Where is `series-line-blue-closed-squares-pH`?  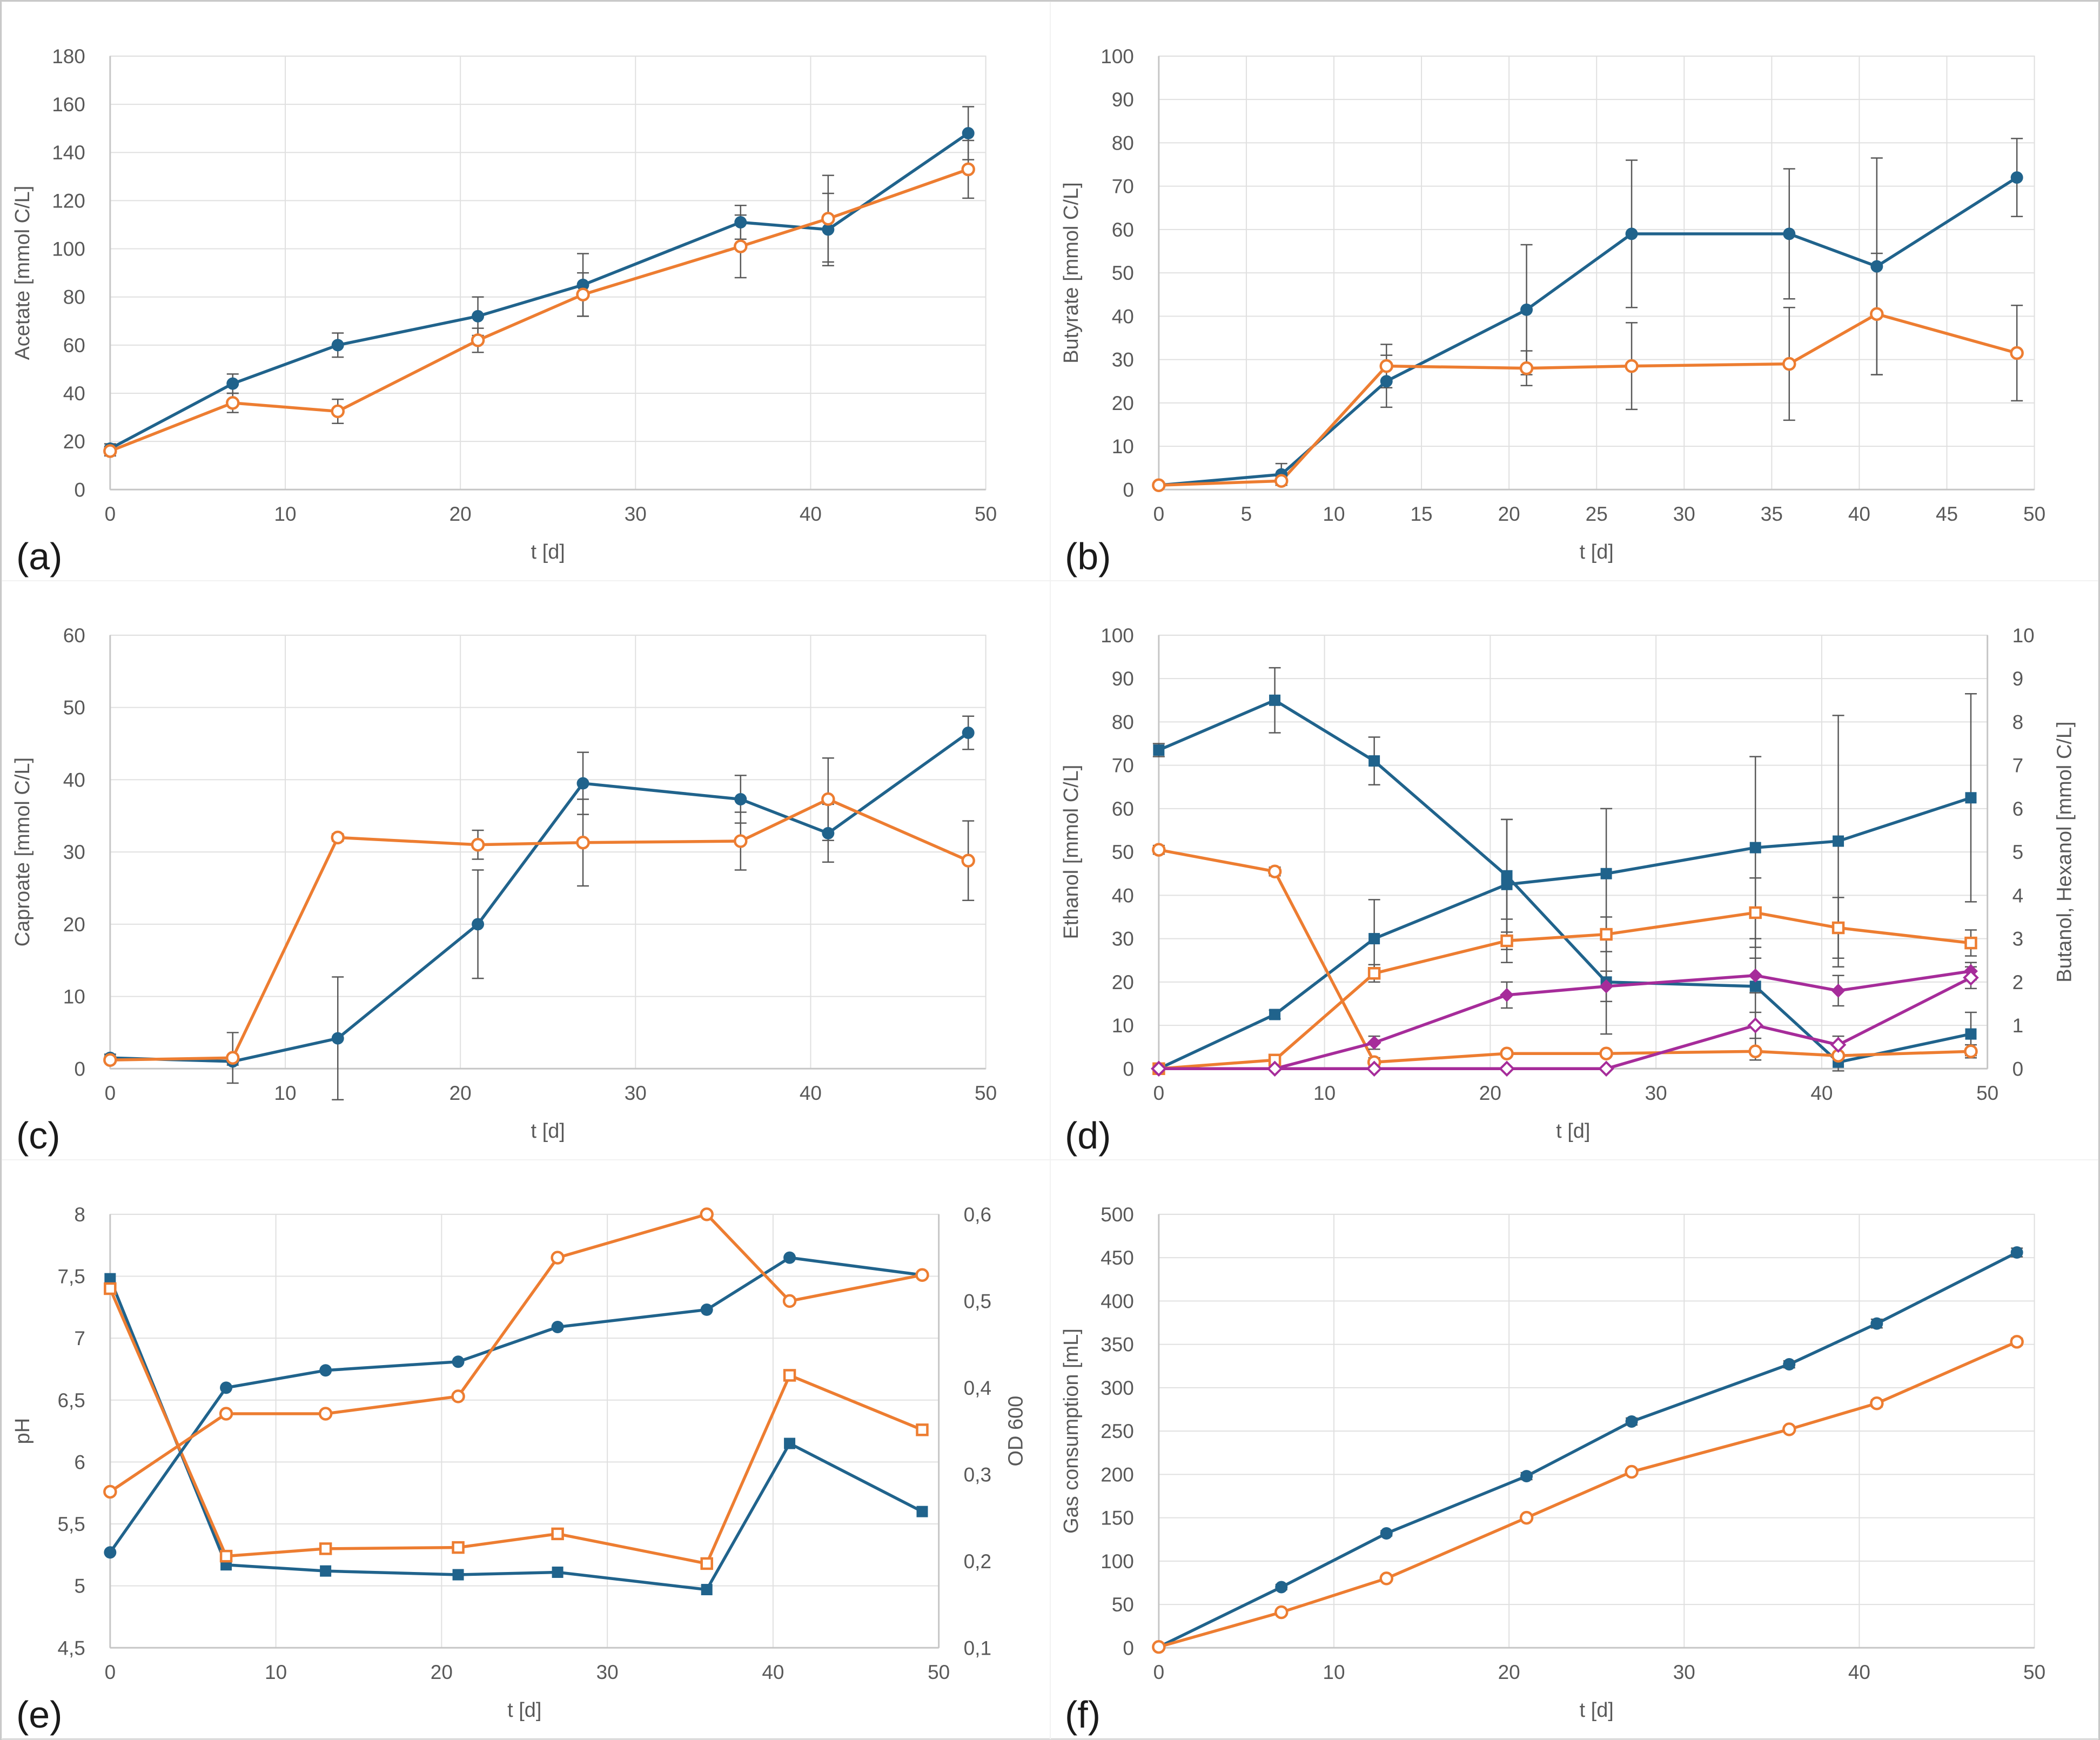 series-line-blue-closed-squares-pH is located at coordinates (516, 1434).